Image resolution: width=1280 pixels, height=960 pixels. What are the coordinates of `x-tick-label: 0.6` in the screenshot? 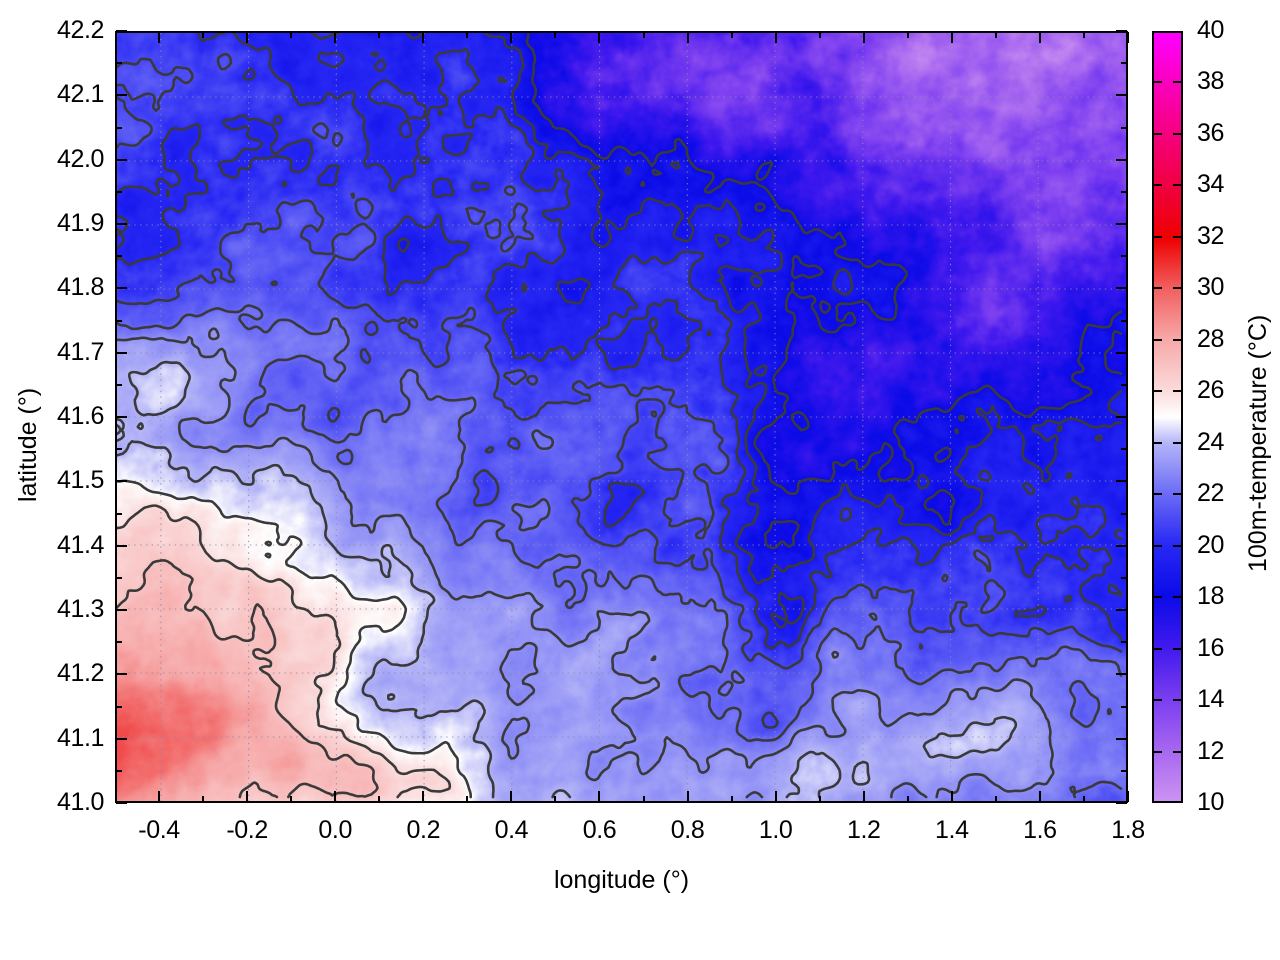 It's located at (599, 830).